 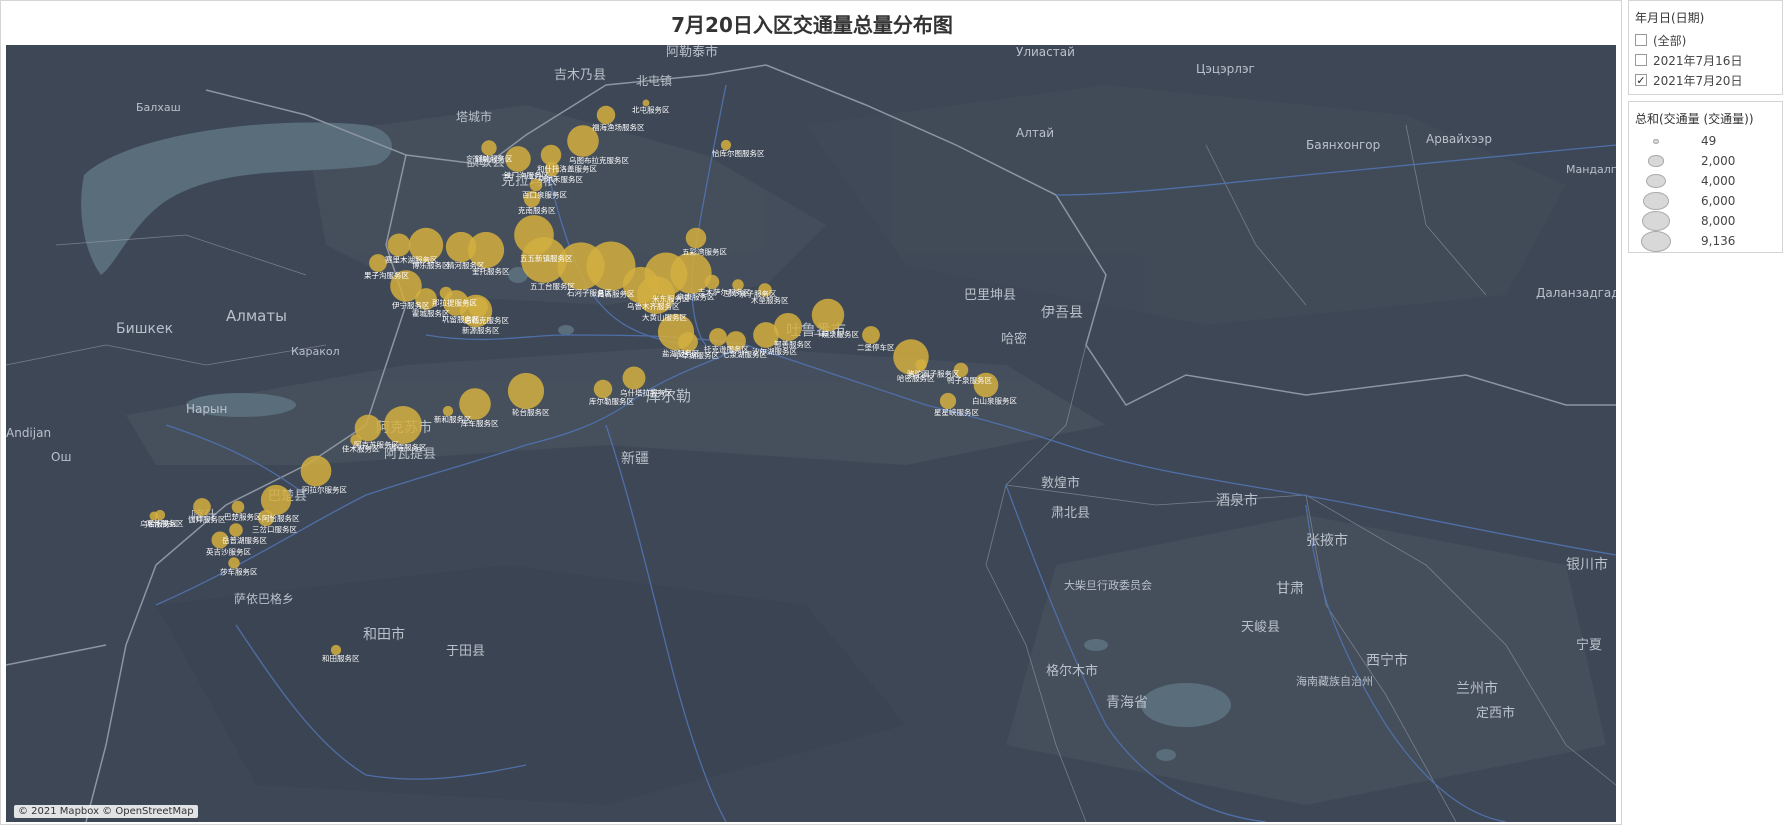 I want to click on filter-item-0716: 2021年7月16日, so click(x=1705, y=60).